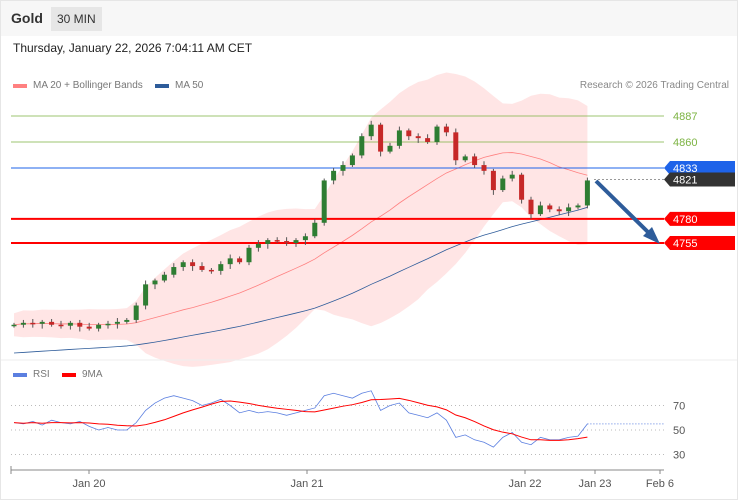 The image size is (738, 500). What do you see at coordinates (27, 18) in the screenshot?
I see `instrument-title: Gold` at bounding box center [27, 18].